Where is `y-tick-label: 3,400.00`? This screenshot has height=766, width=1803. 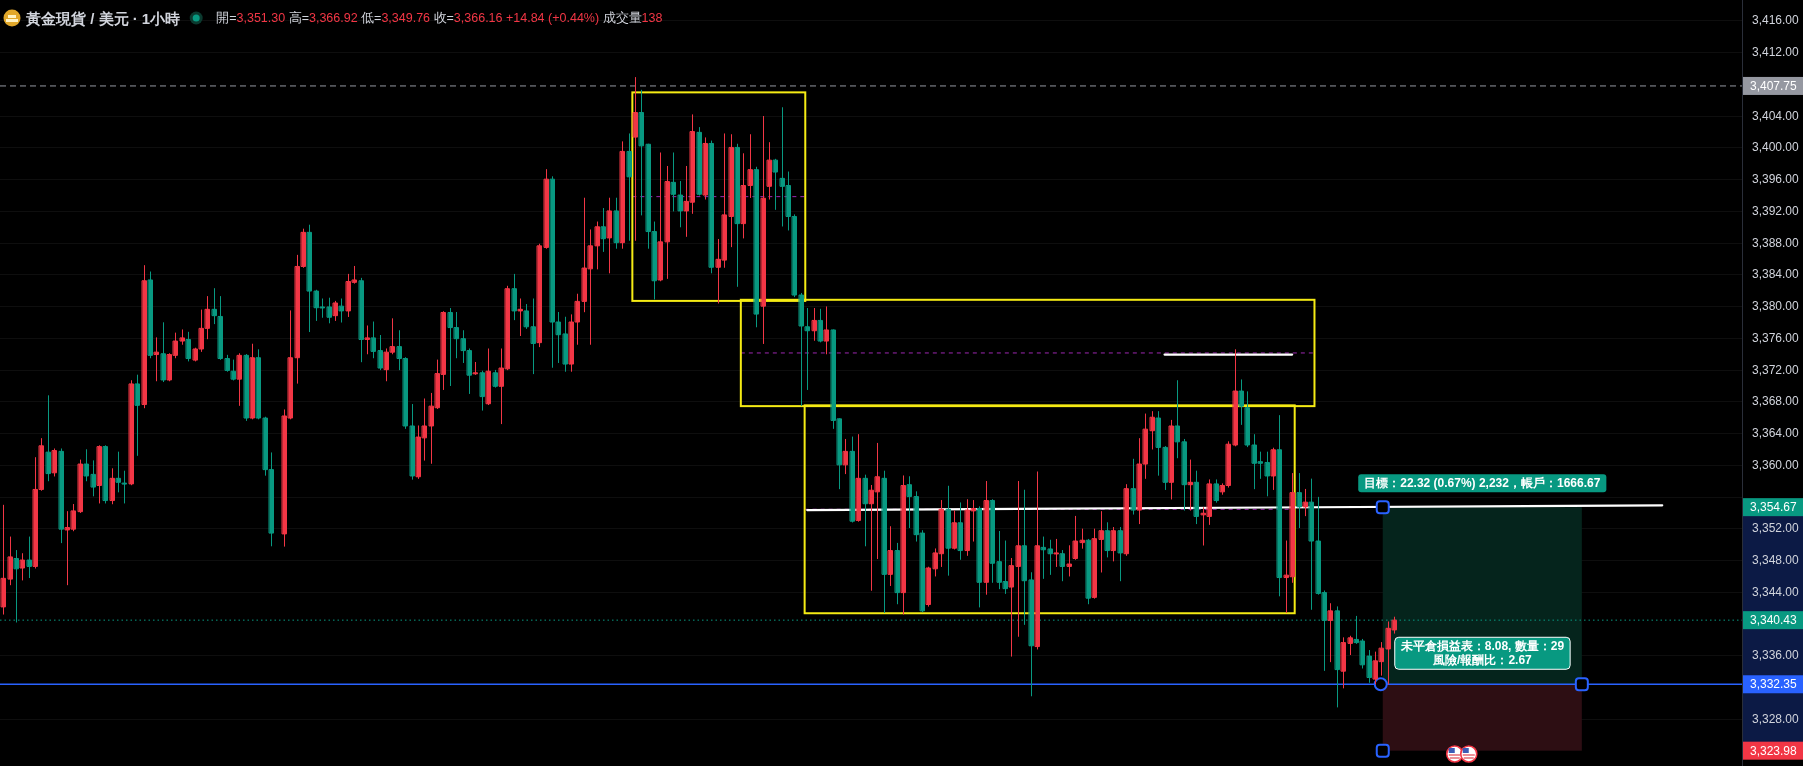
y-tick-label: 3,400.00 is located at coordinates (1775, 147).